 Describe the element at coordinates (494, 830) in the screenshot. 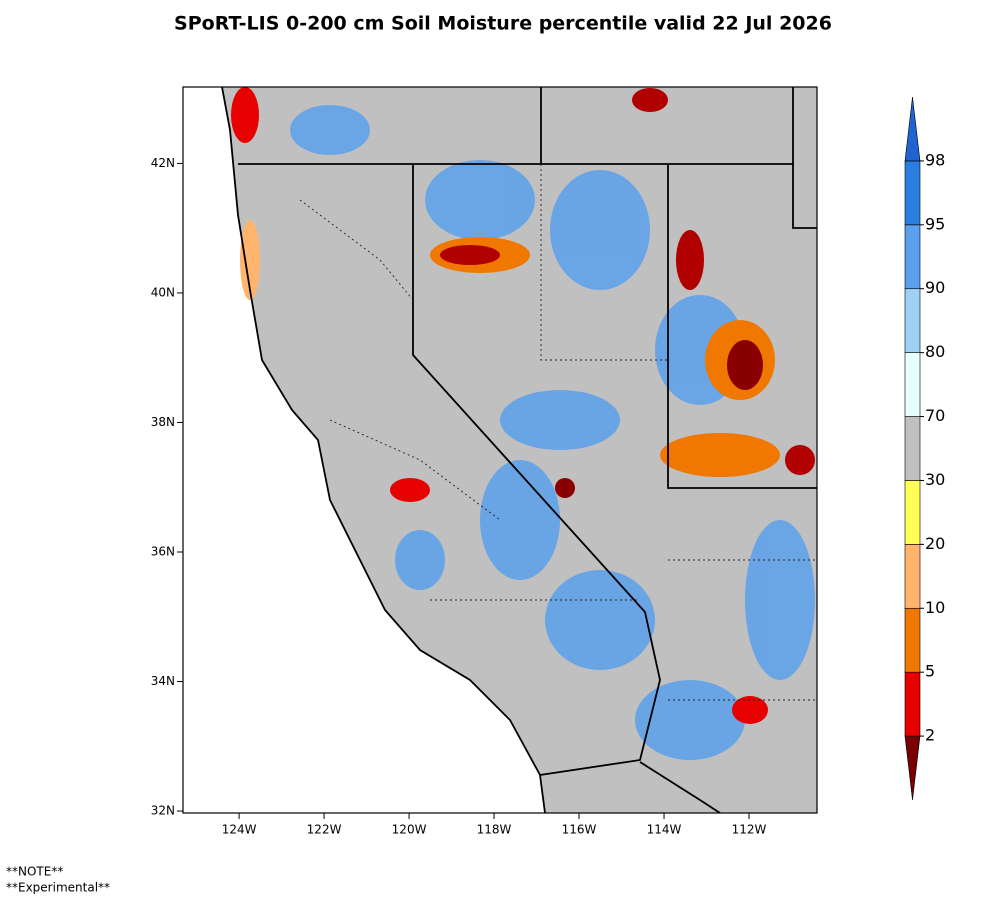

I see `lon-label: 118W` at that location.